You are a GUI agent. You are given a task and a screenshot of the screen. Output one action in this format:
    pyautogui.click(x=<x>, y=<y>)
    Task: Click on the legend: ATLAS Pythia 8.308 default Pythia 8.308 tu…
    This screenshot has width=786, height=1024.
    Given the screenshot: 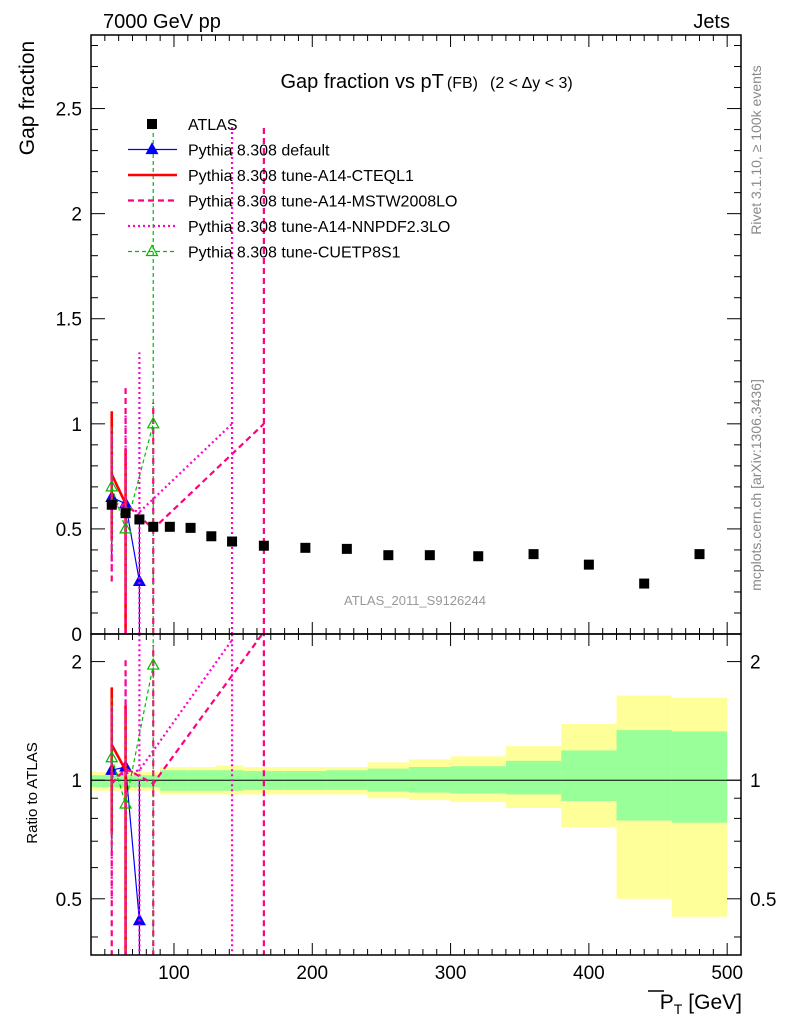 What is the action you would take?
    pyautogui.click(x=292, y=189)
    